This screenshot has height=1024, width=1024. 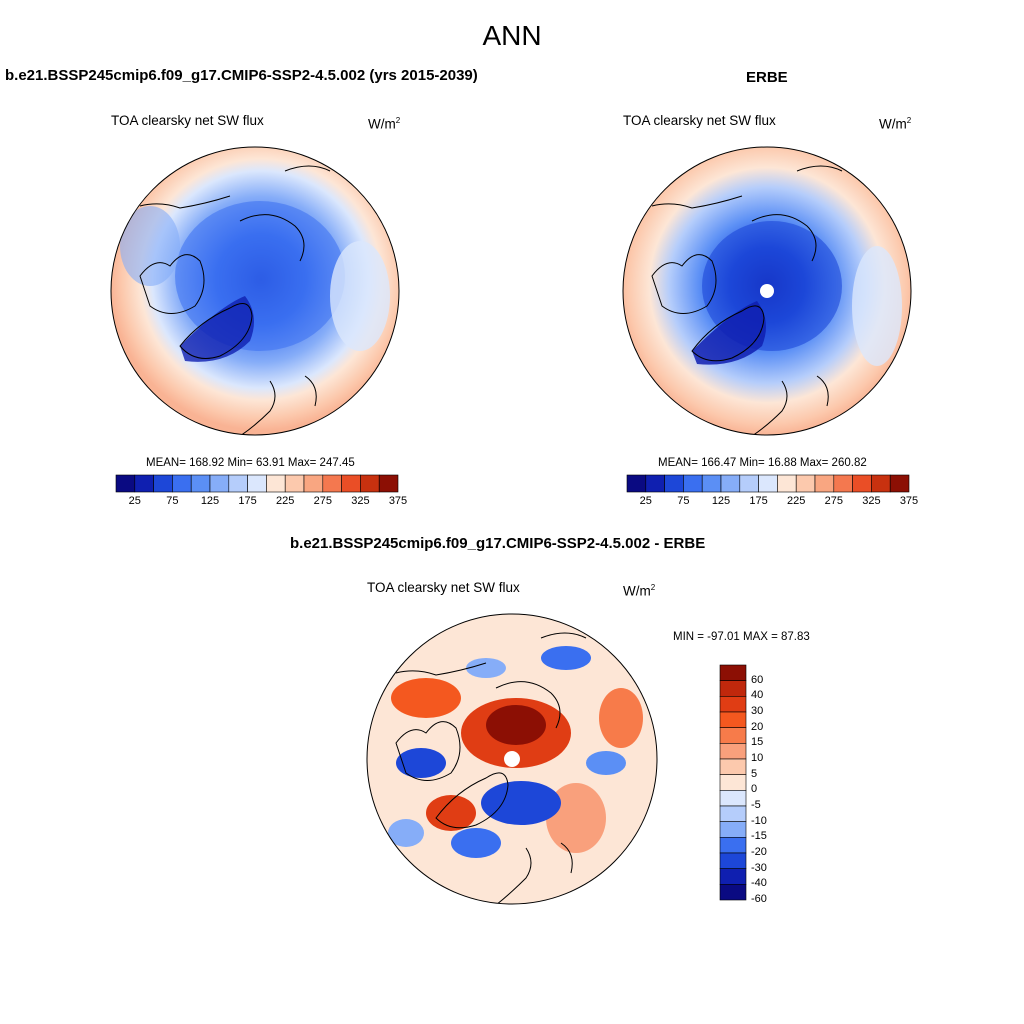 I want to click on panel3-colorbar-tick-label: 10, so click(x=757, y=758).